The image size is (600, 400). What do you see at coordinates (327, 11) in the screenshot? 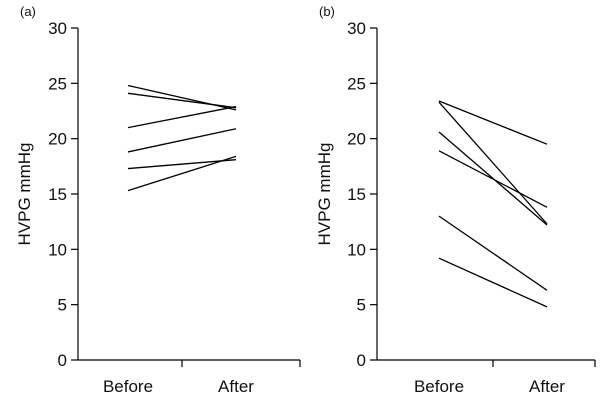
I see `panel-label: (b)` at bounding box center [327, 11].